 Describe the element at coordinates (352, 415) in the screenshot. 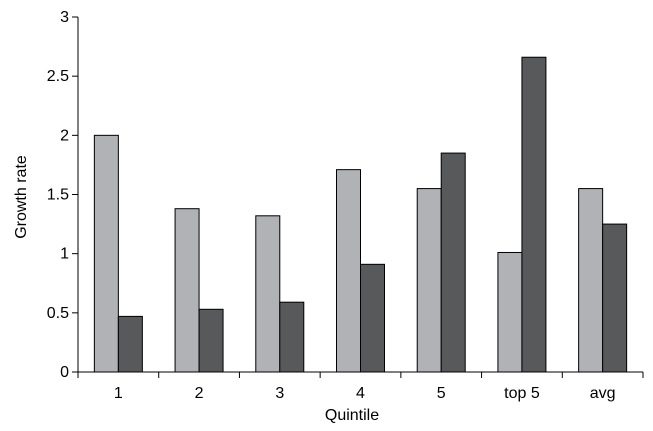

I see `x-axis-title: Quintile` at that location.